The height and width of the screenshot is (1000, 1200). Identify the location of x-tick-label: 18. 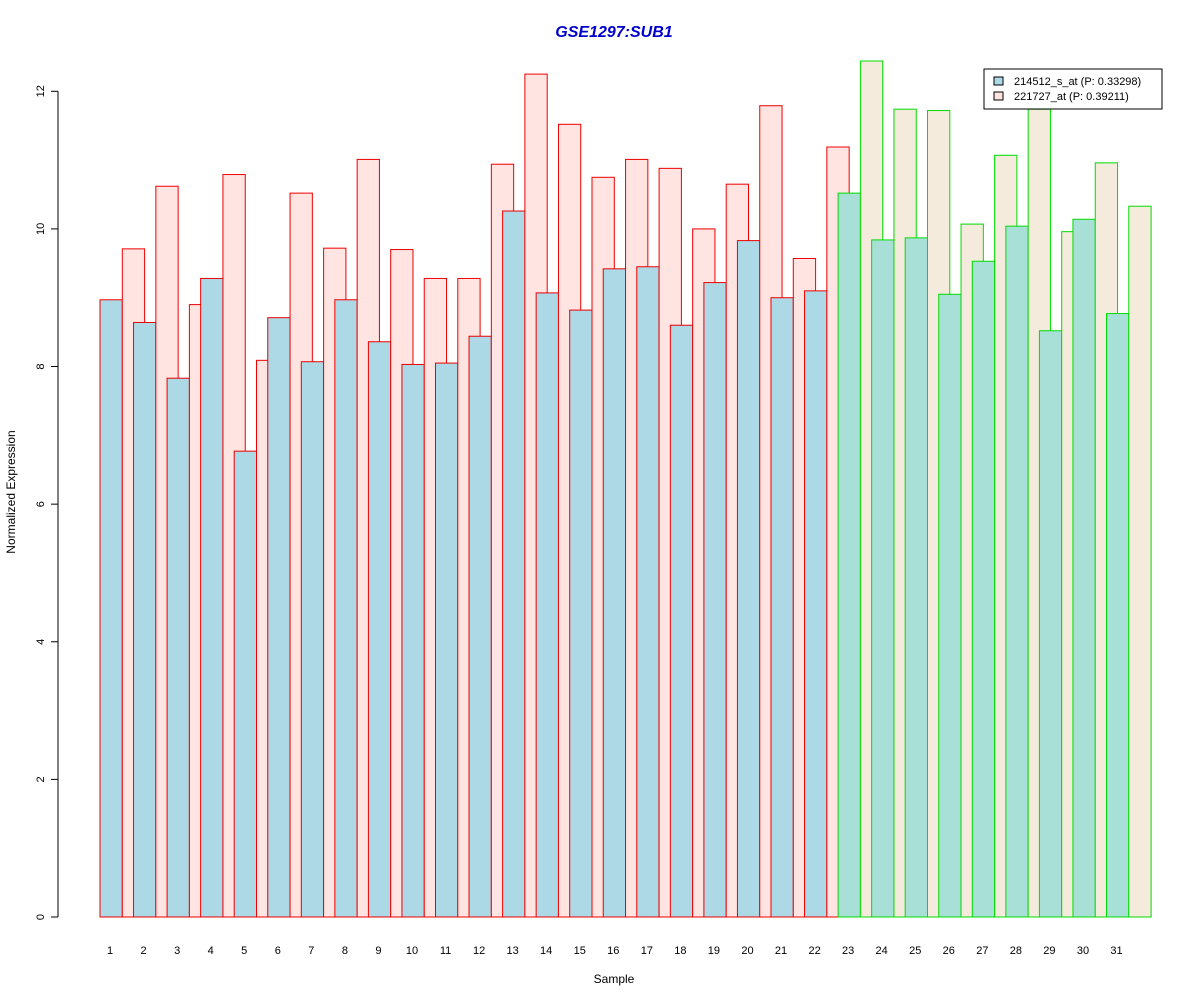
(680, 951).